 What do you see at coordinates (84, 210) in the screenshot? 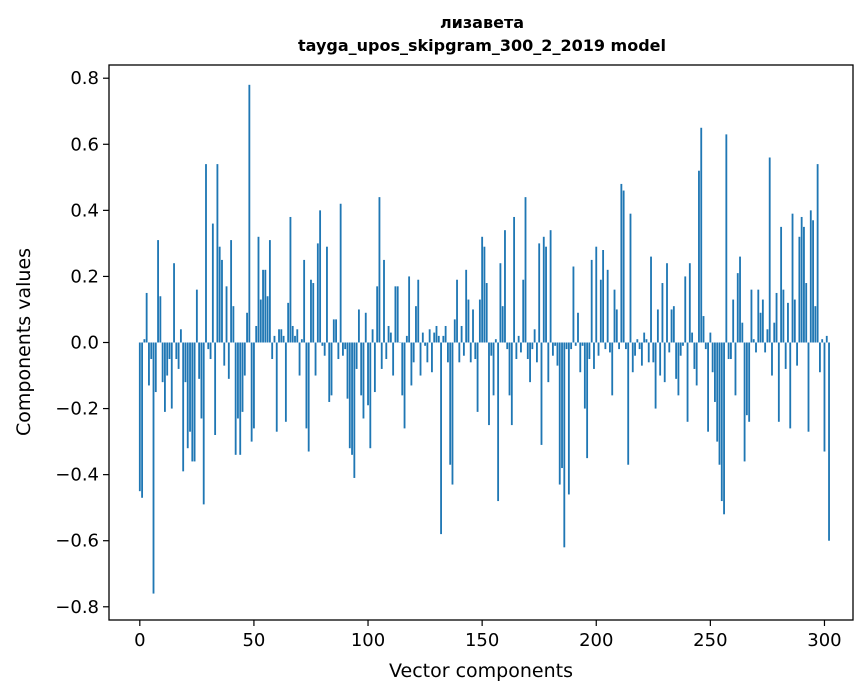
I see `y-tick-label: 0.4` at bounding box center [84, 210].